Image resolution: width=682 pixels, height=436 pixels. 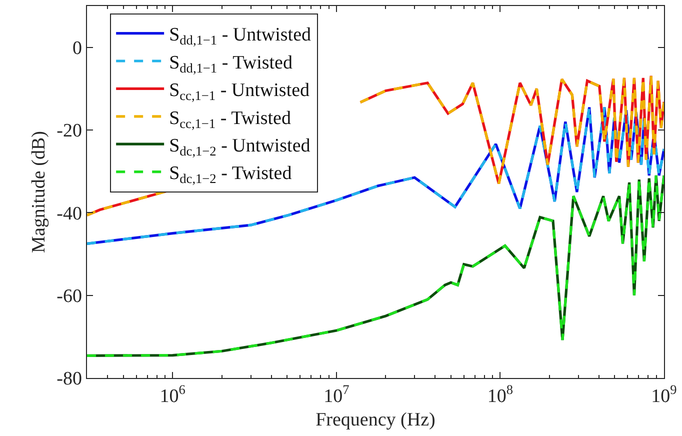 I want to click on legend-label: S$_{dd,1−1}$ - Twisted, so click(x=231, y=64).